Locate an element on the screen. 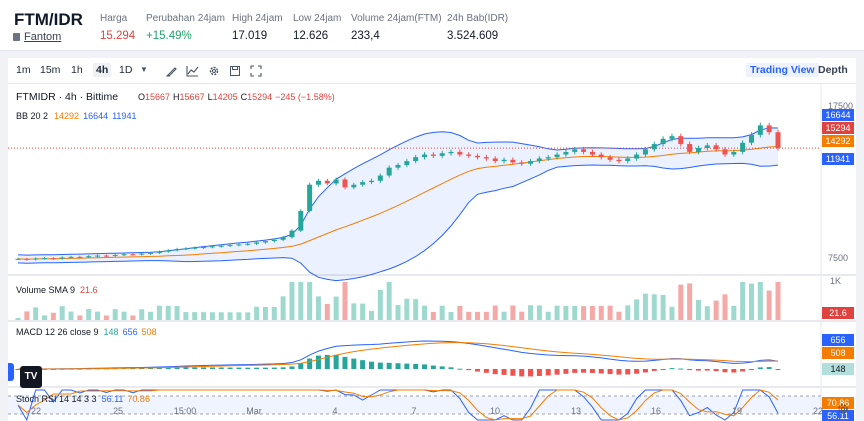 The height and width of the screenshot is (421, 864). tf-4h: 4h is located at coordinates (102, 70).